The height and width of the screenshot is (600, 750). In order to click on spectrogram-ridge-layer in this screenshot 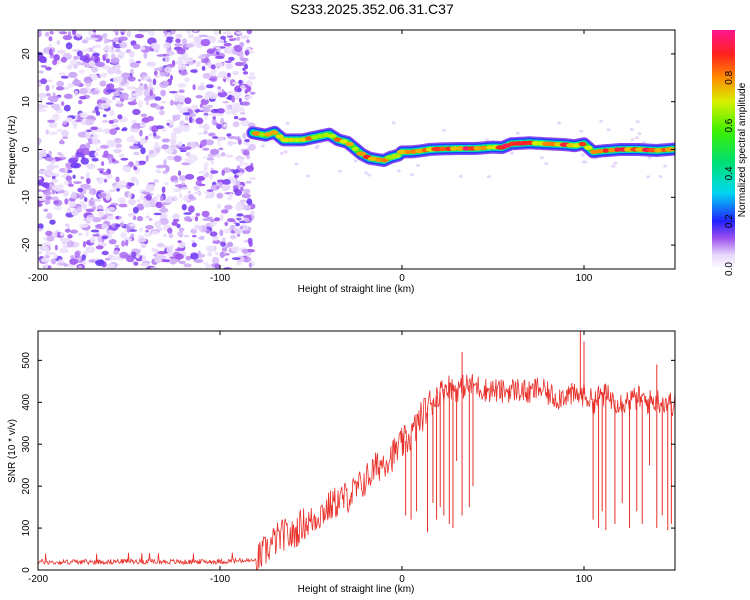, I will do `click(460, 146)`.